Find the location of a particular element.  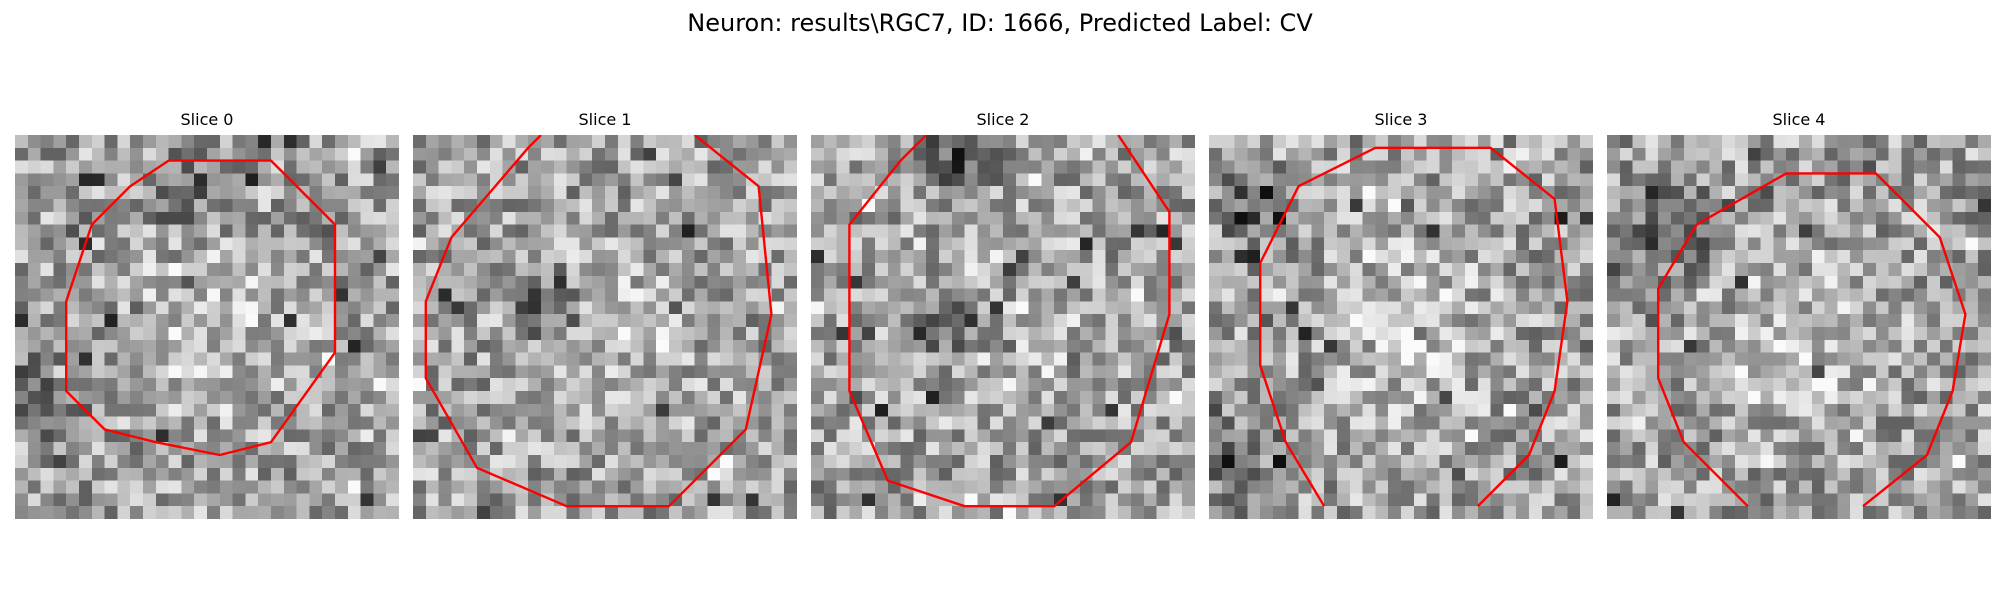

slice-panel-1: Slice 1 is located at coordinates (605, 313).